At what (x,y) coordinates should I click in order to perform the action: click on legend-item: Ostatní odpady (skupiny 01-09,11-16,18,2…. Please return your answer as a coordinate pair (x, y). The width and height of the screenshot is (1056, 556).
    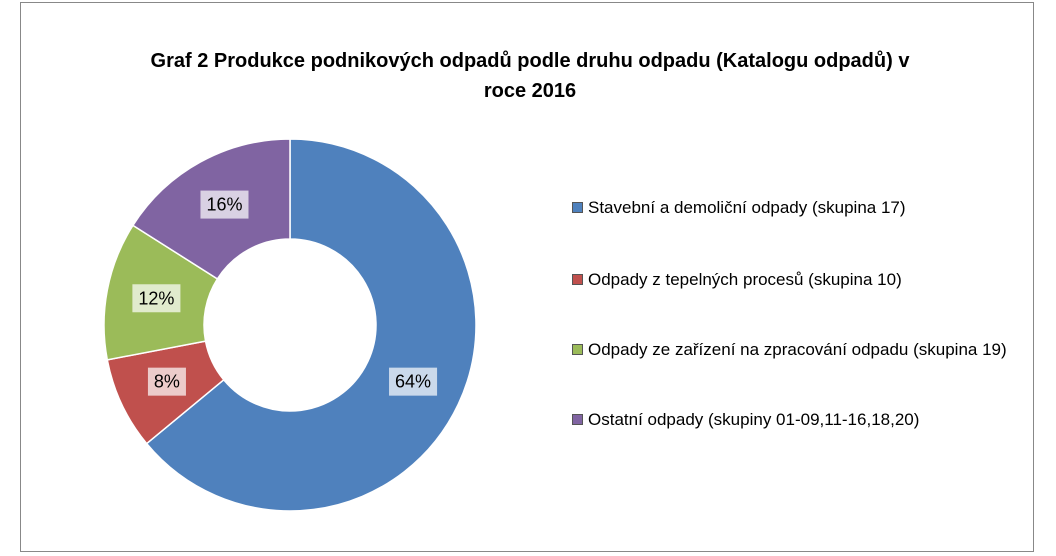
    Looking at the image, I should click on (792, 420).